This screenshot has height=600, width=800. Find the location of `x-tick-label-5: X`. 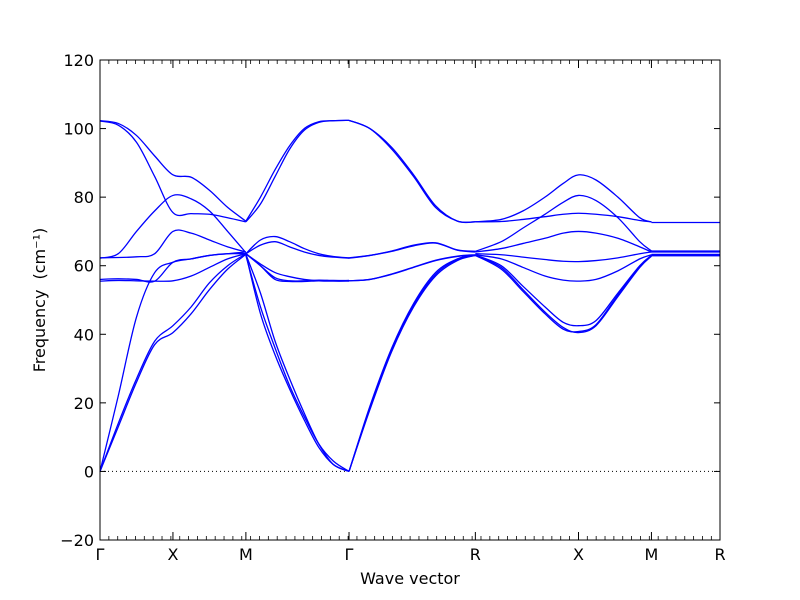

x-tick-label-5: X is located at coordinates (578, 554).